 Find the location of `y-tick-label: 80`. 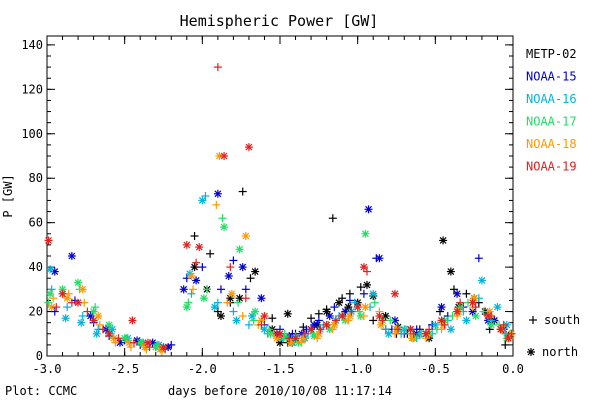

y-tick-label: 80 is located at coordinates (36, 178).